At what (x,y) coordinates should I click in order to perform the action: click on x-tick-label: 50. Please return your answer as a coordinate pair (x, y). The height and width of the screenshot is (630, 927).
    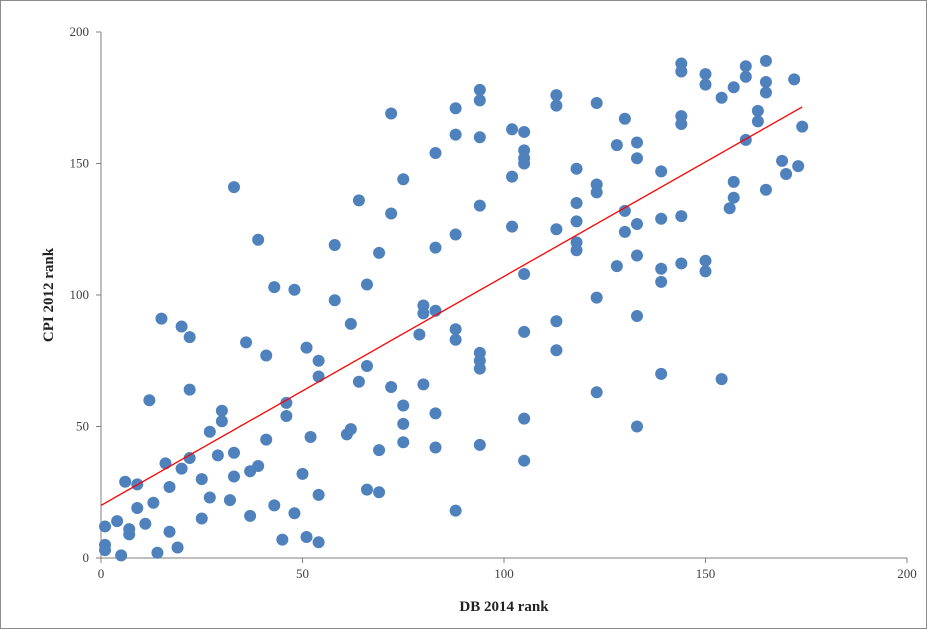
    Looking at the image, I should click on (302, 573).